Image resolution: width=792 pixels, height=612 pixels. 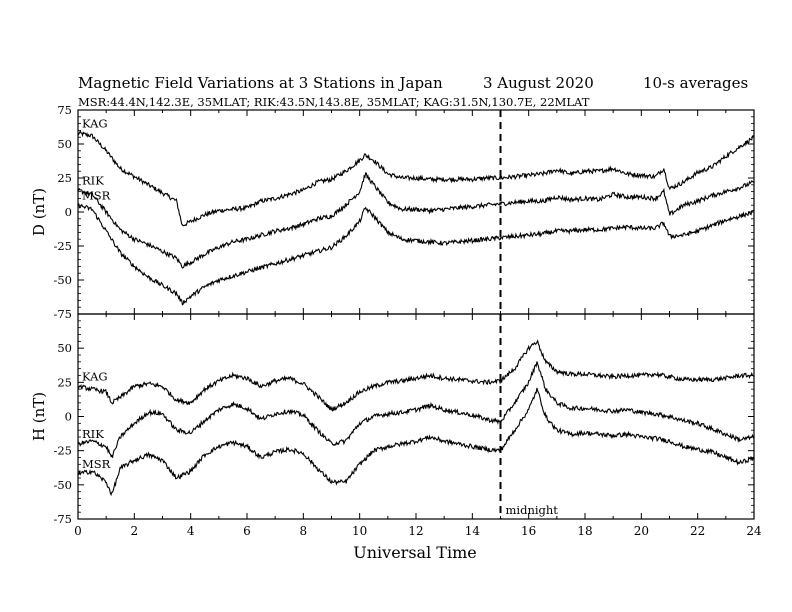 What do you see at coordinates (473, 531) in the screenshot?
I see `x-tick-label: 14` at bounding box center [473, 531].